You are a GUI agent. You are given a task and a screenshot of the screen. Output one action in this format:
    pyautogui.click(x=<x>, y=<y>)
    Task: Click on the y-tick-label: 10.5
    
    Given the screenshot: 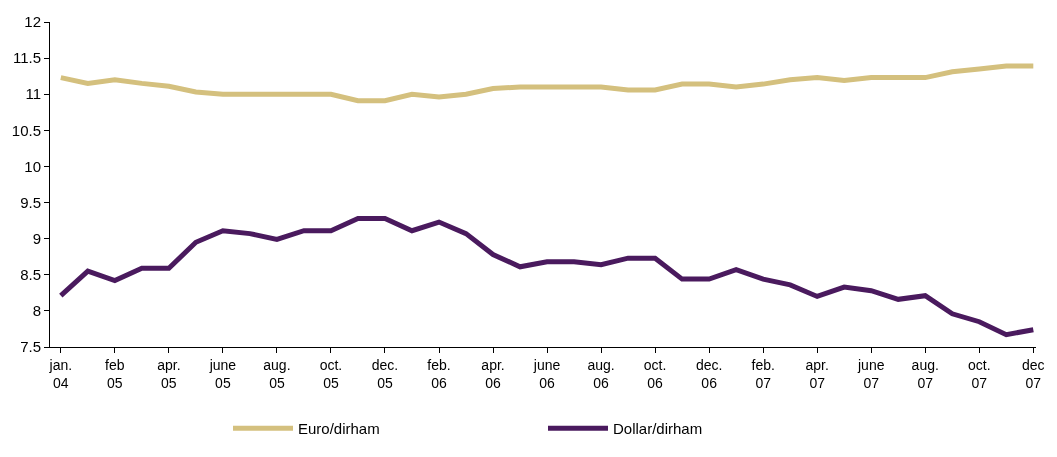 What is the action you would take?
    pyautogui.click(x=26, y=130)
    